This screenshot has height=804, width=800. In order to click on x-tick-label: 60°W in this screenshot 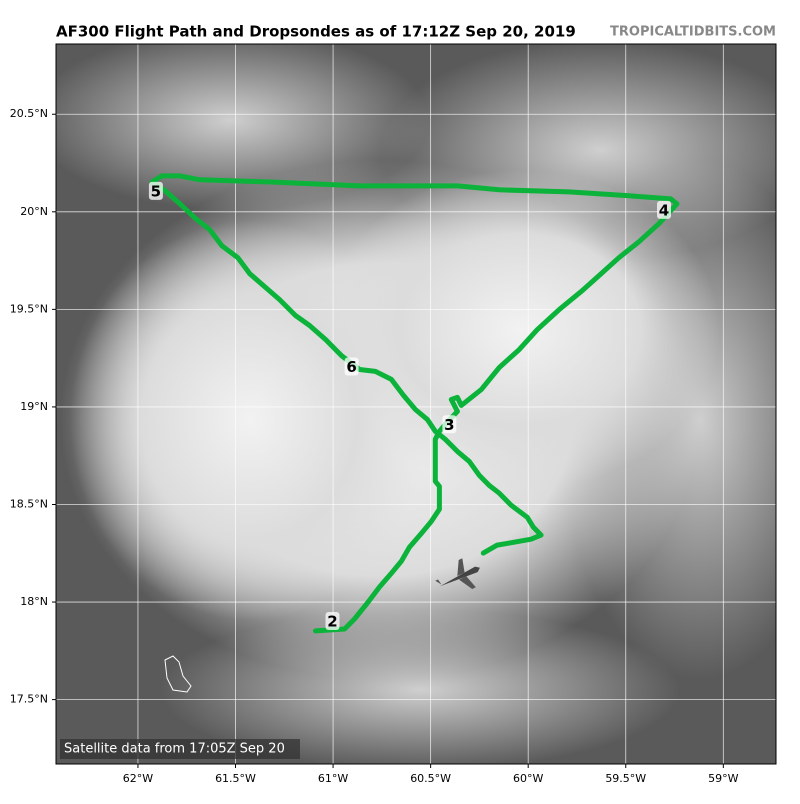, I will do `click(528, 778)`.